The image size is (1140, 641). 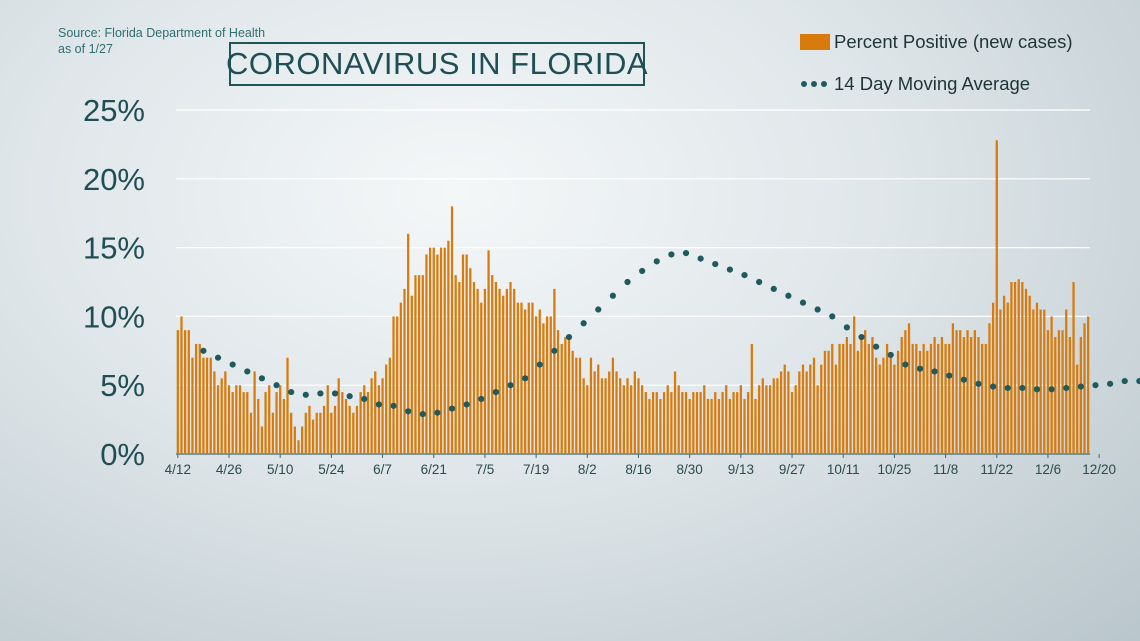 I want to click on legend-label-line: 14 Day Moving Average, so click(x=932, y=83).